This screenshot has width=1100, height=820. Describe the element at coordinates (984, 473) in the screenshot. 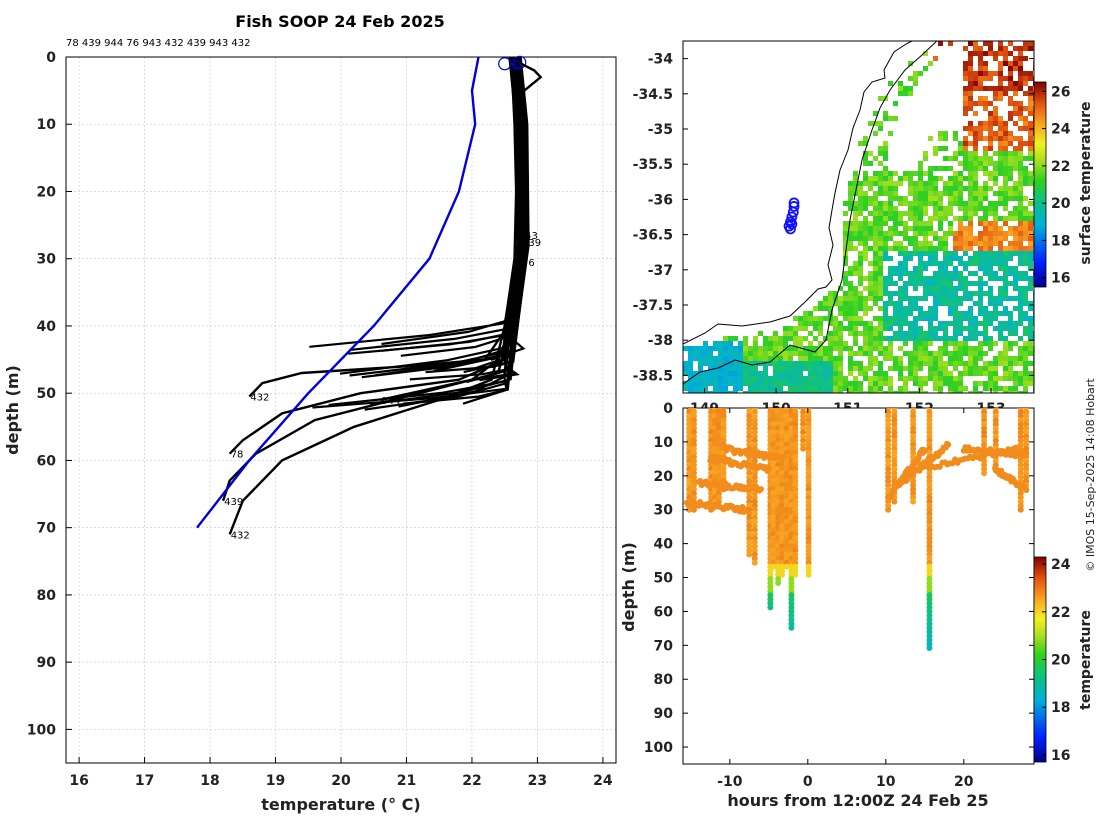

I see `section-dot` at that location.